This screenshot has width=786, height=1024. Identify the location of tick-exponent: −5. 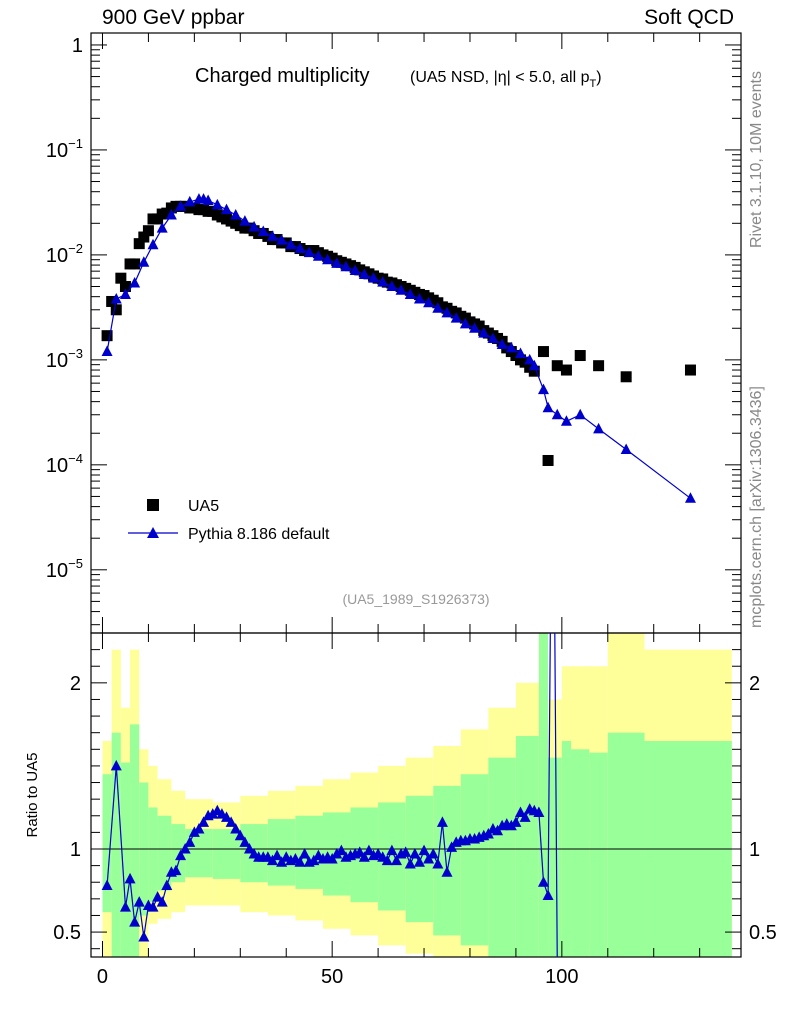
(75, 563).